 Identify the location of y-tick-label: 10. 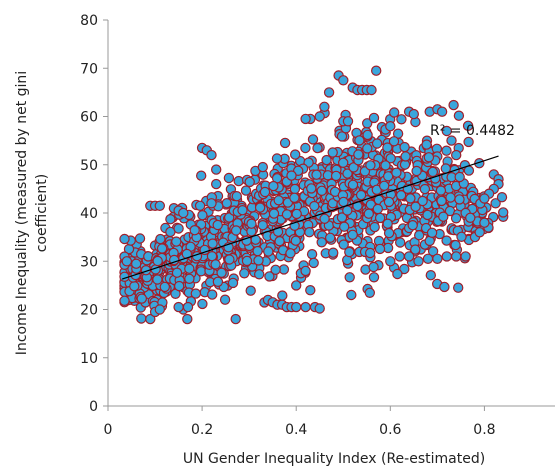
(89, 359).